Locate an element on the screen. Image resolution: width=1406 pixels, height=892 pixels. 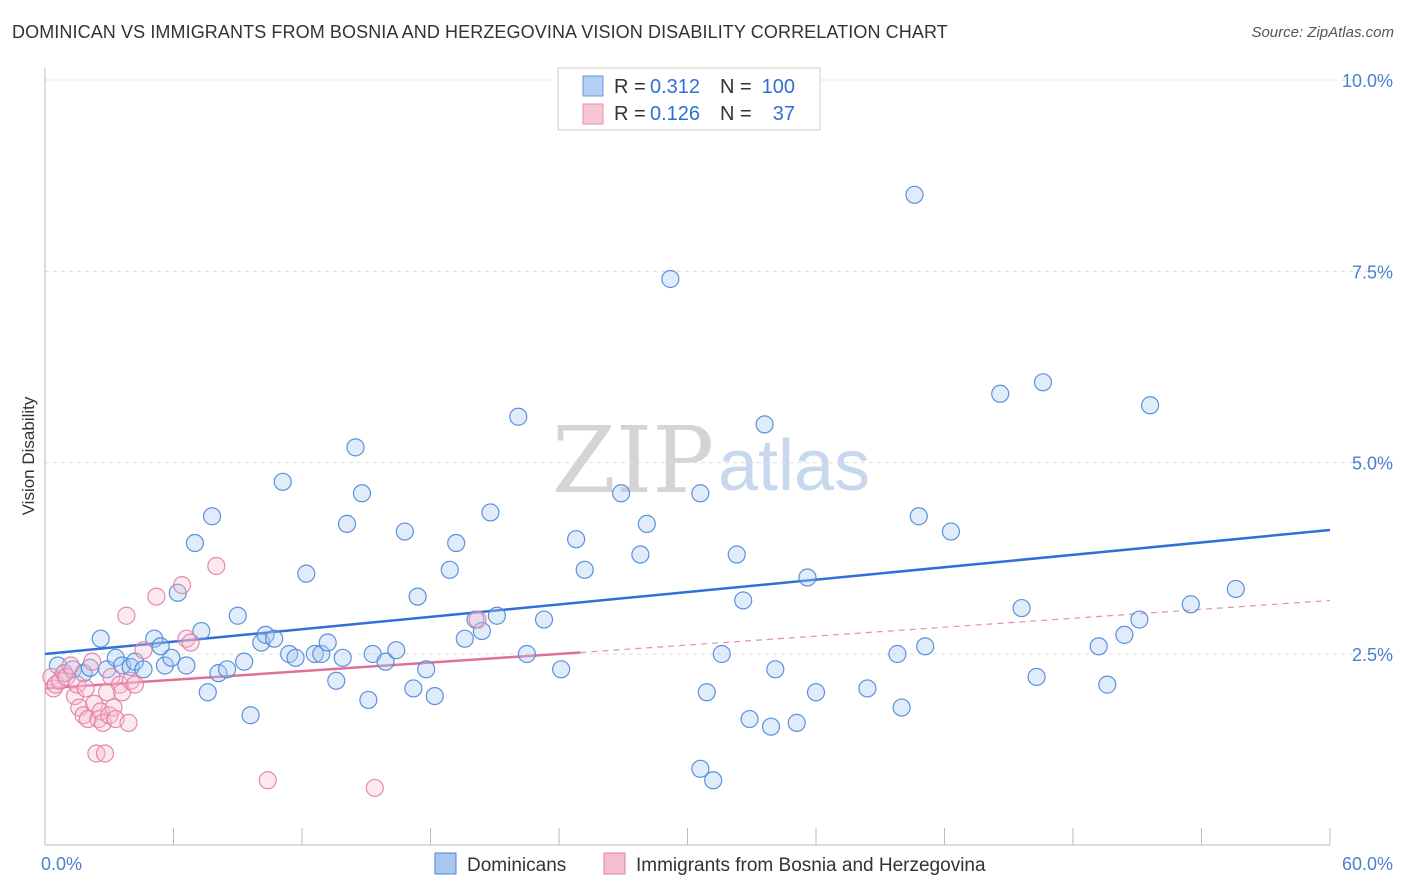
x-tick-label-max: 60.0% is located at coordinates (1367, 864).